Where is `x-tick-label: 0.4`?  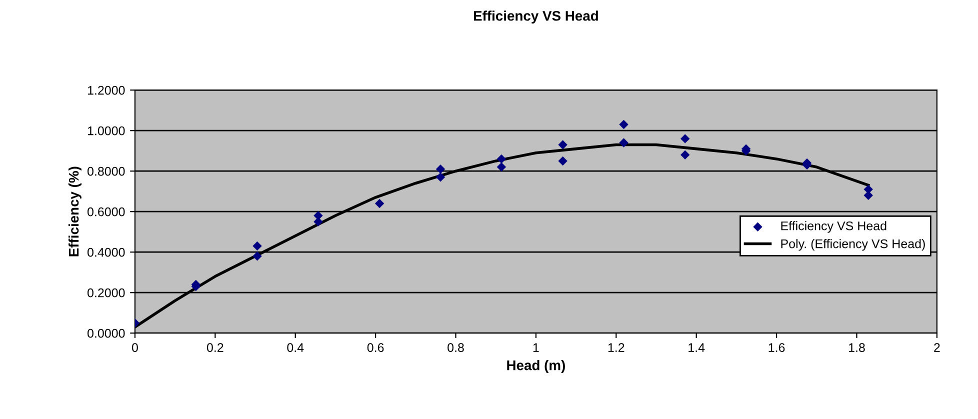
x-tick-label: 0.4 is located at coordinates (295, 347).